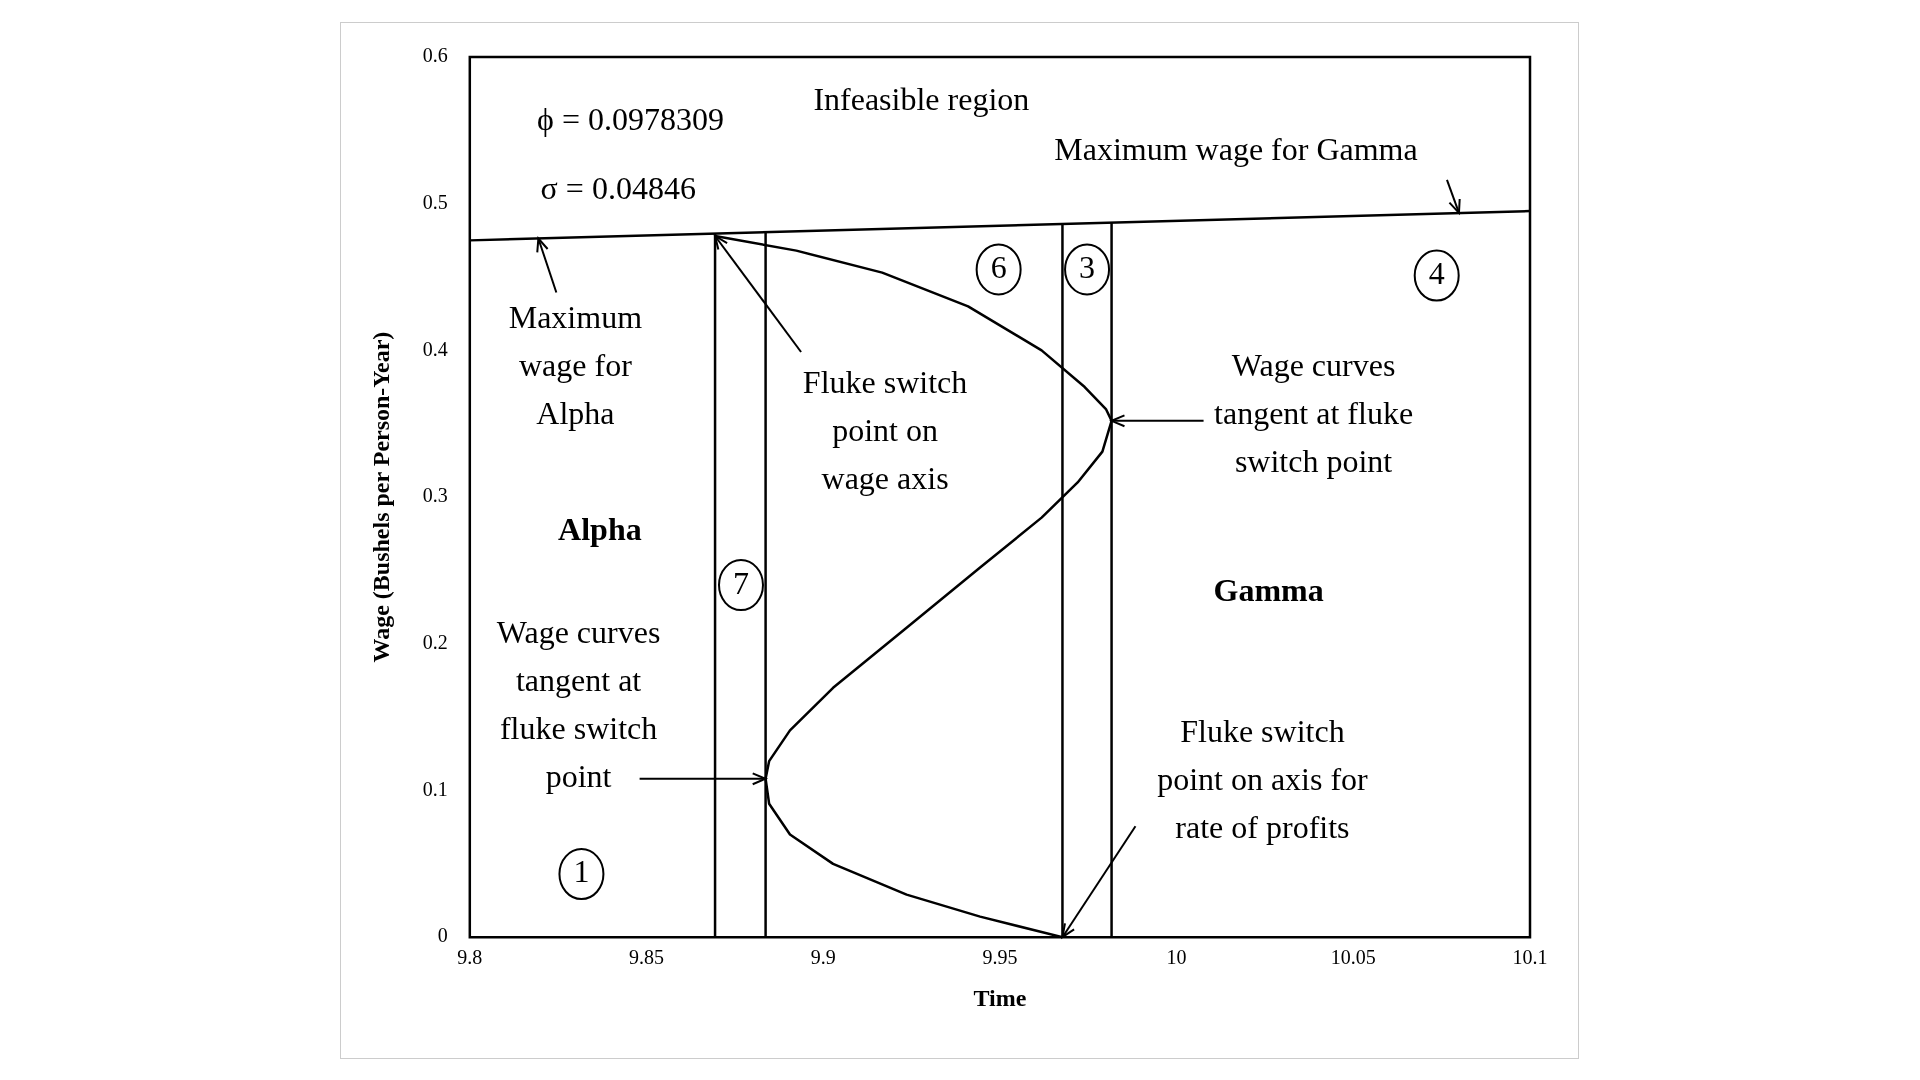  I want to click on x-tick-label: 9.95, so click(1000, 957).